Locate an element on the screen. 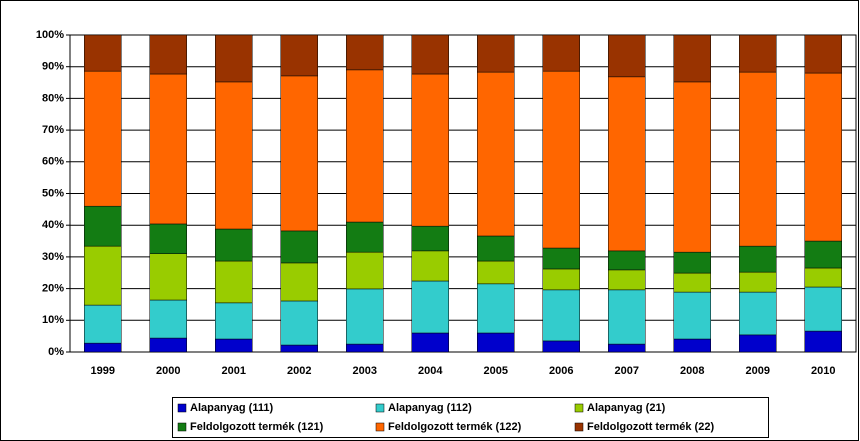 The image size is (860, 441). x-tick-label: 2005 is located at coordinates (496, 371).